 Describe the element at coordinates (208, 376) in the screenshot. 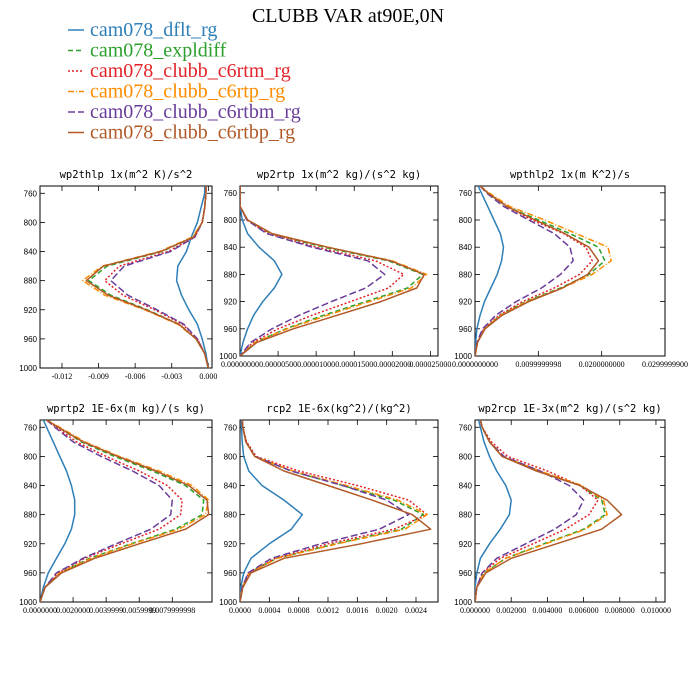

I see `x-tick-label: 0.000` at that location.